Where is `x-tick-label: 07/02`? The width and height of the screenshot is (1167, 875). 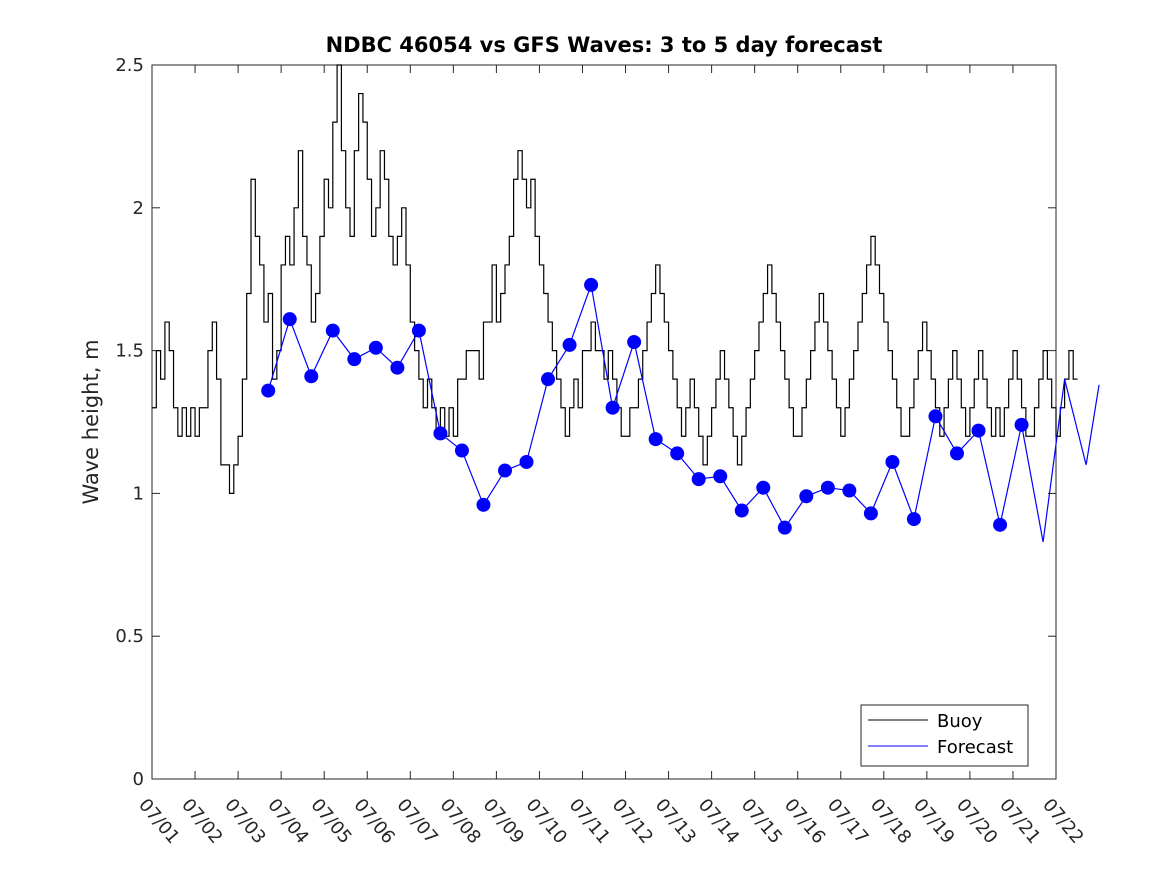
x-tick-label: 07/02 is located at coordinates (201, 821).